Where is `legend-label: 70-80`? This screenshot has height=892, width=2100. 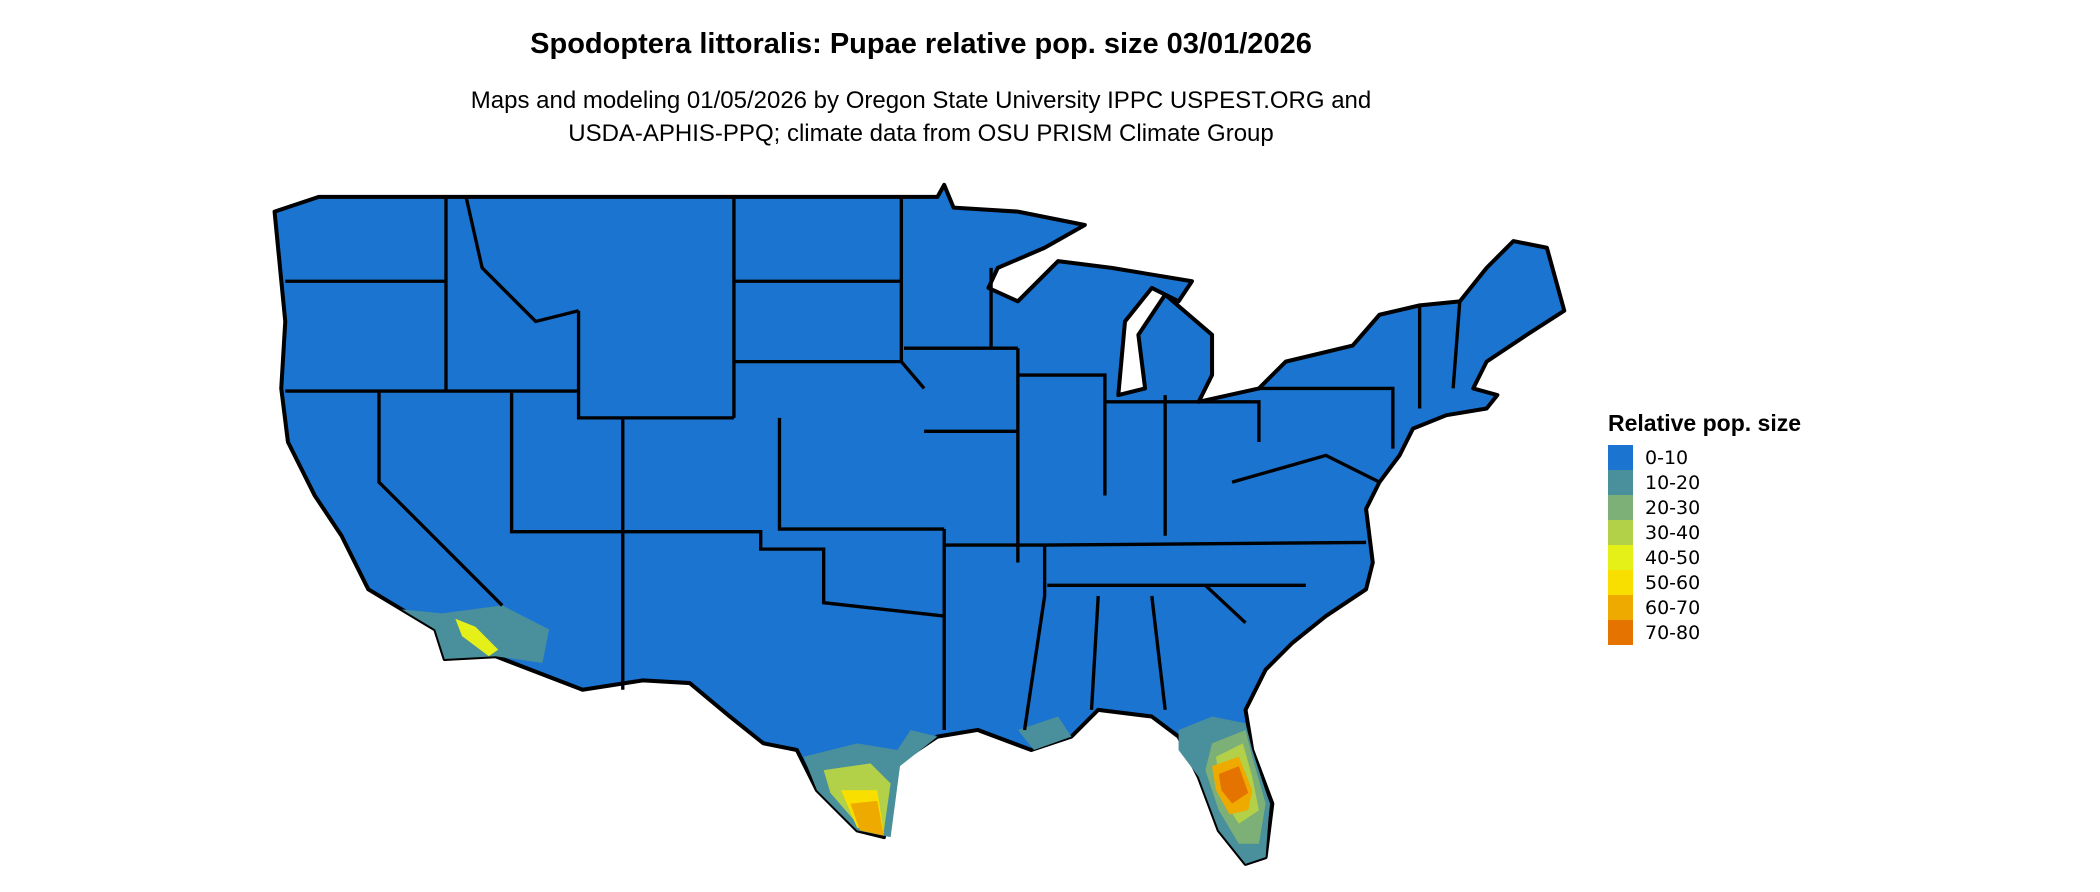
legend-label: 70-80 is located at coordinates (1673, 632).